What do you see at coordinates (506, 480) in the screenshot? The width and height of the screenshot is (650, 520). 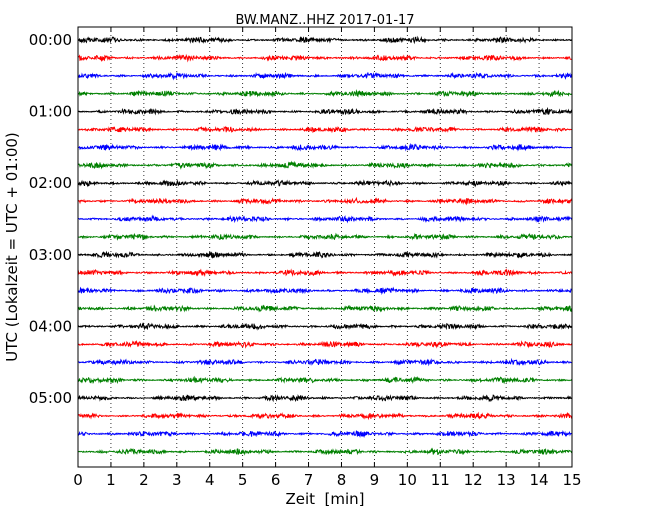 I see `x-tick-label: 13` at bounding box center [506, 480].